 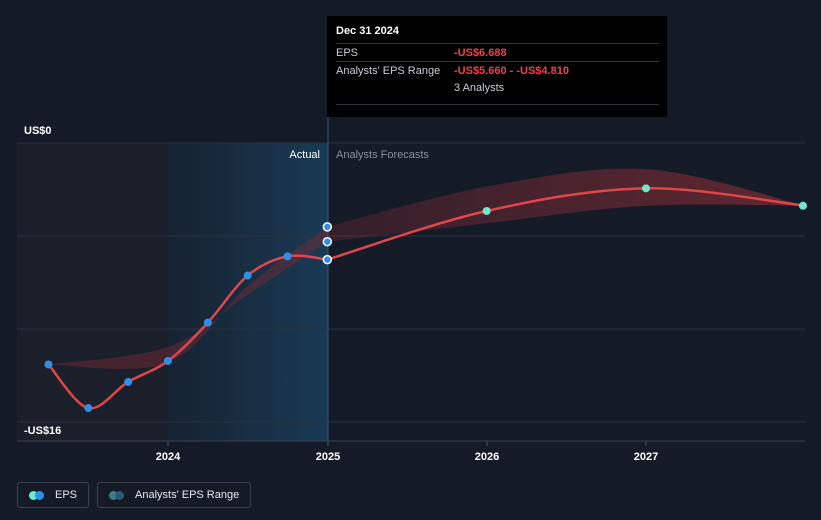 I want to click on x-tick-label-2026: 2026, so click(x=487, y=457).